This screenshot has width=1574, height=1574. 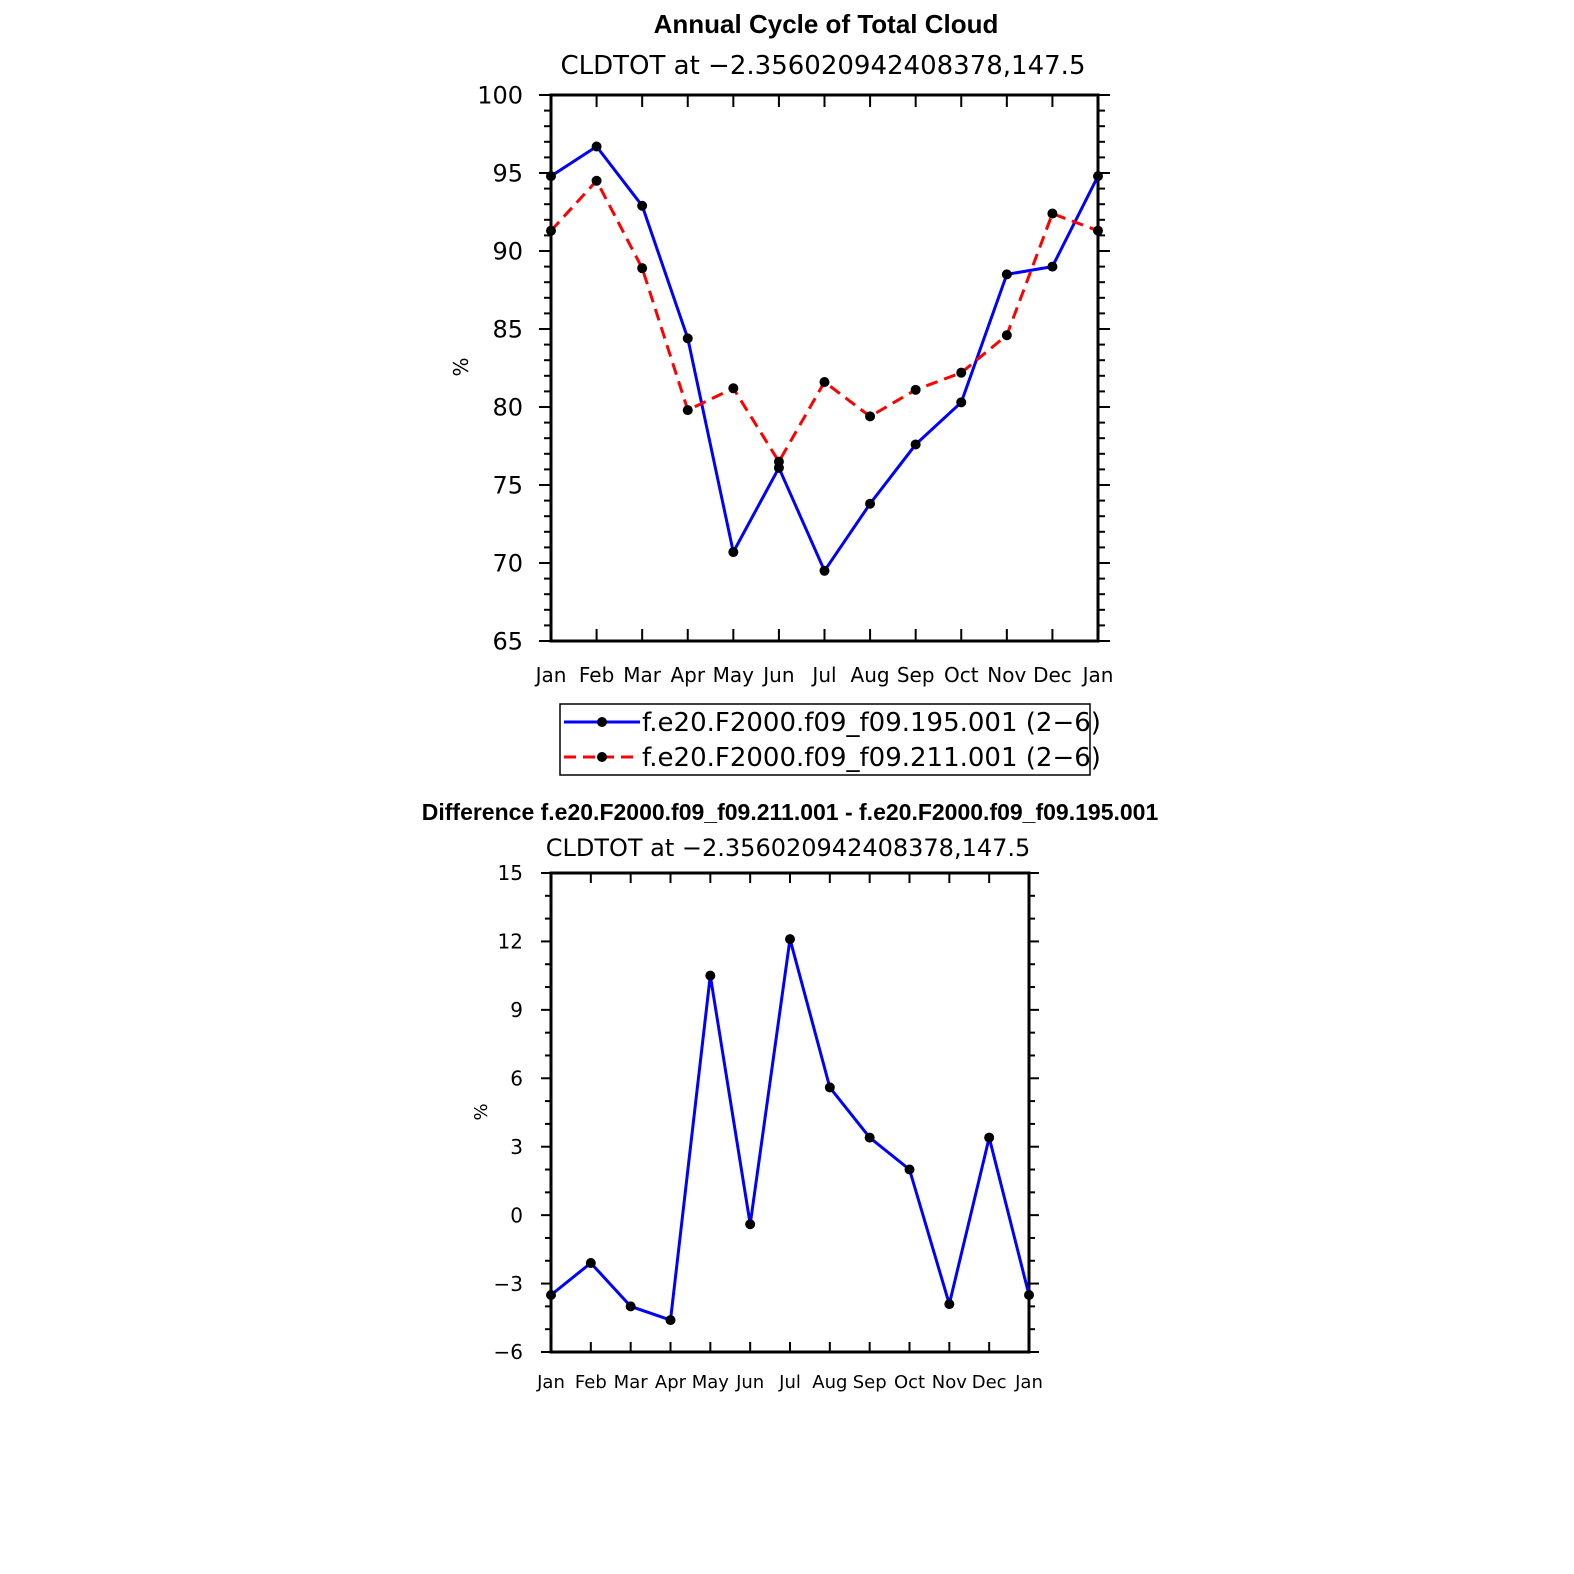 I want to click on y-tick-label: 0, so click(x=516, y=1215).